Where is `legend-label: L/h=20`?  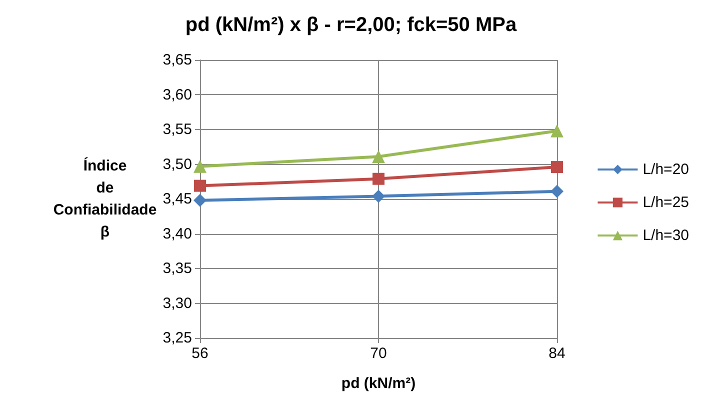 legend-label: L/h=20 is located at coordinates (665, 169).